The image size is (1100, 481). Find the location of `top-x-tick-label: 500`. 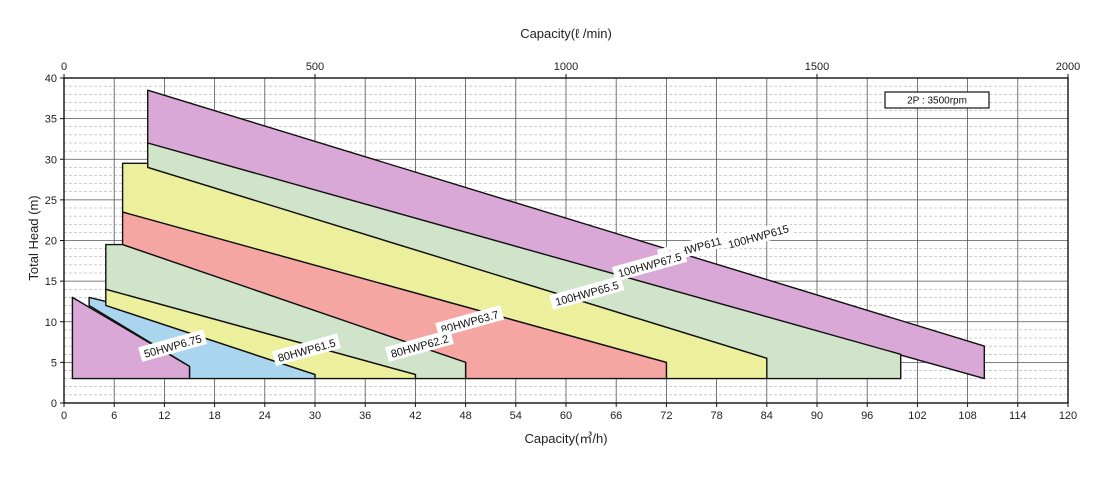

top-x-tick-label: 500 is located at coordinates (315, 67).